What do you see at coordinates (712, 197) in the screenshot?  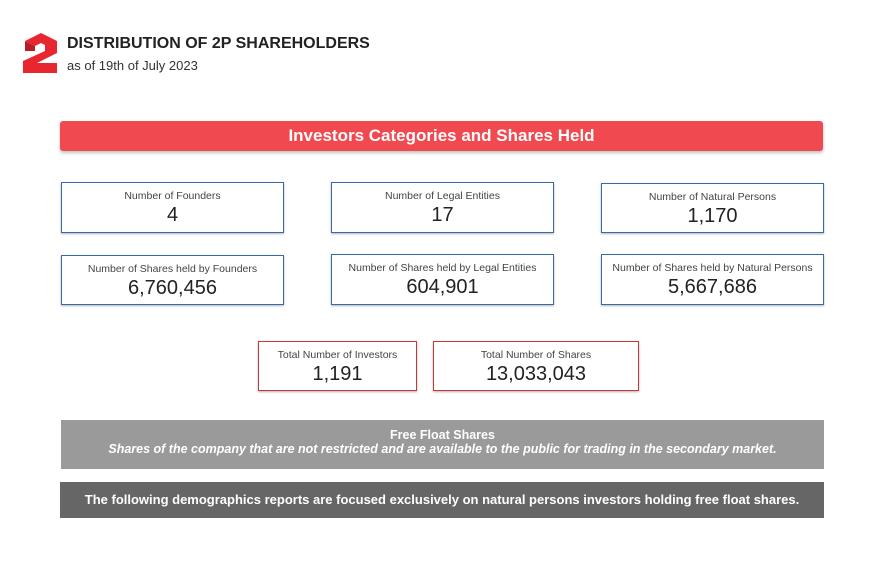 I see `card-label: Number of Natural Persons` at bounding box center [712, 197].